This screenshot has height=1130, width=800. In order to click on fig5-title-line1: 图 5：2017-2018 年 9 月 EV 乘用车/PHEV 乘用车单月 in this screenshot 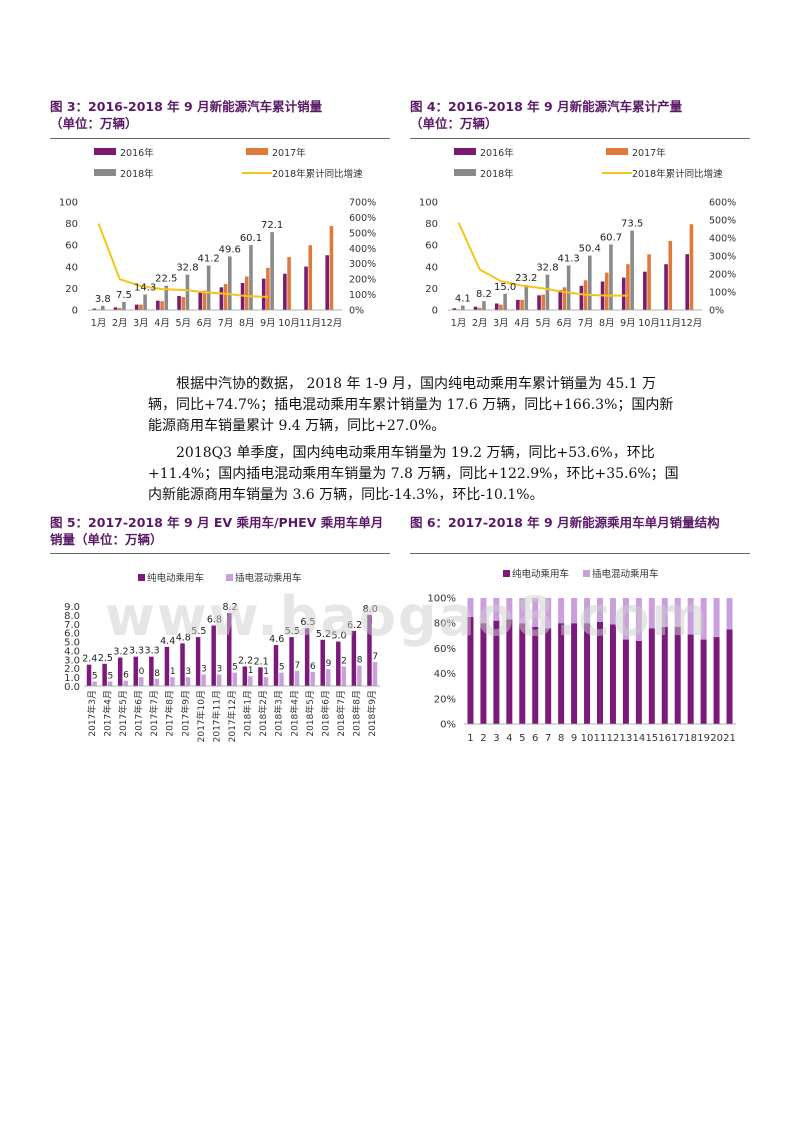, I will do `click(217, 522)`.